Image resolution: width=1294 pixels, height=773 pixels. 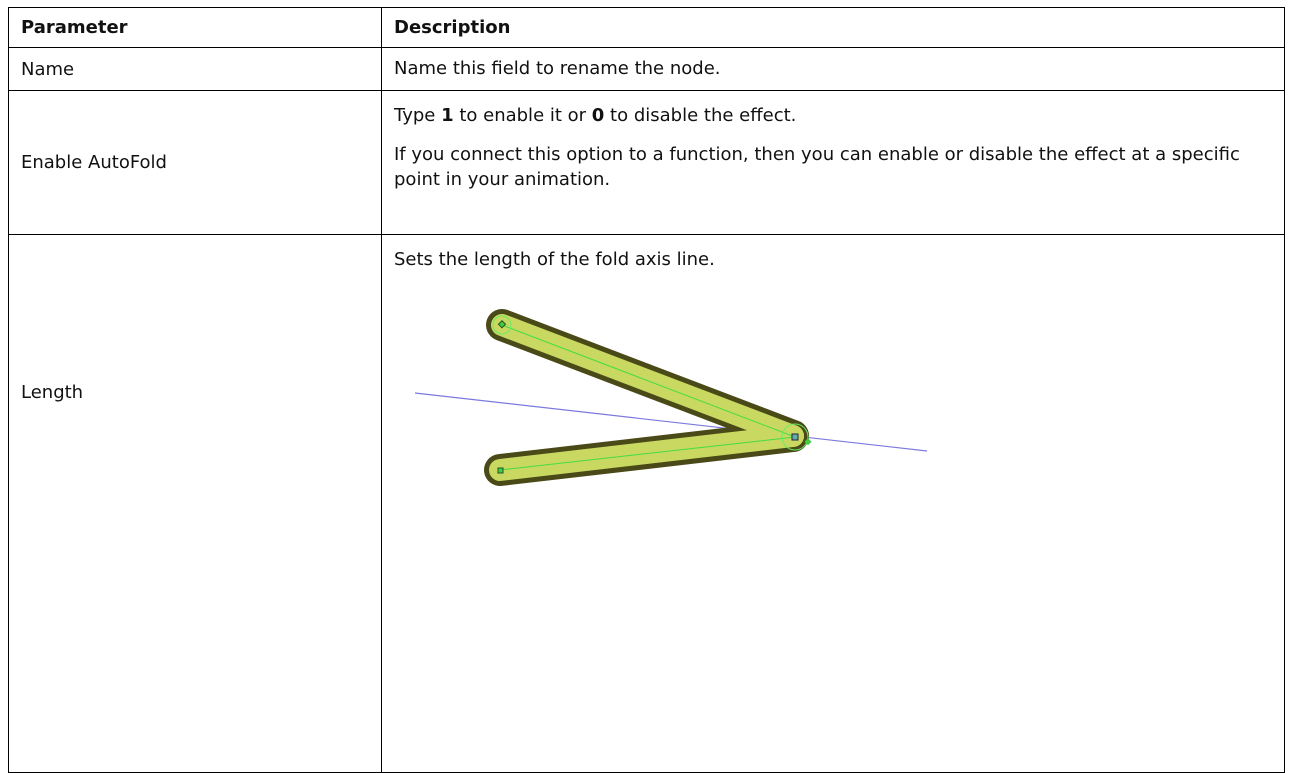 I want to click on text: Sets the length of the fold axis line., so click(x=554, y=259).